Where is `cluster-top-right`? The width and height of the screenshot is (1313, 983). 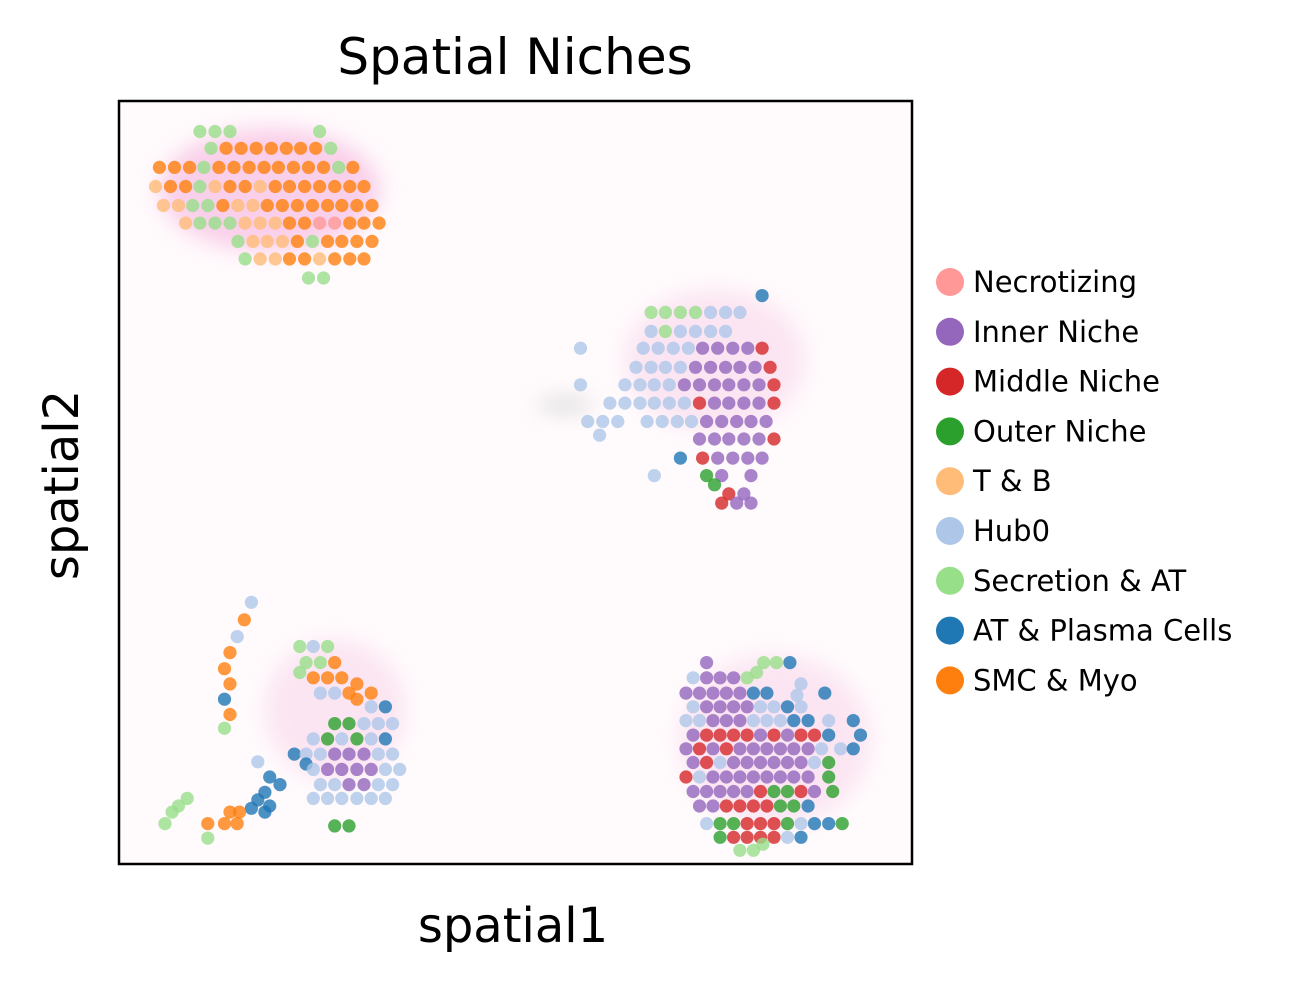
cluster-top-right is located at coordinates (677, 399).